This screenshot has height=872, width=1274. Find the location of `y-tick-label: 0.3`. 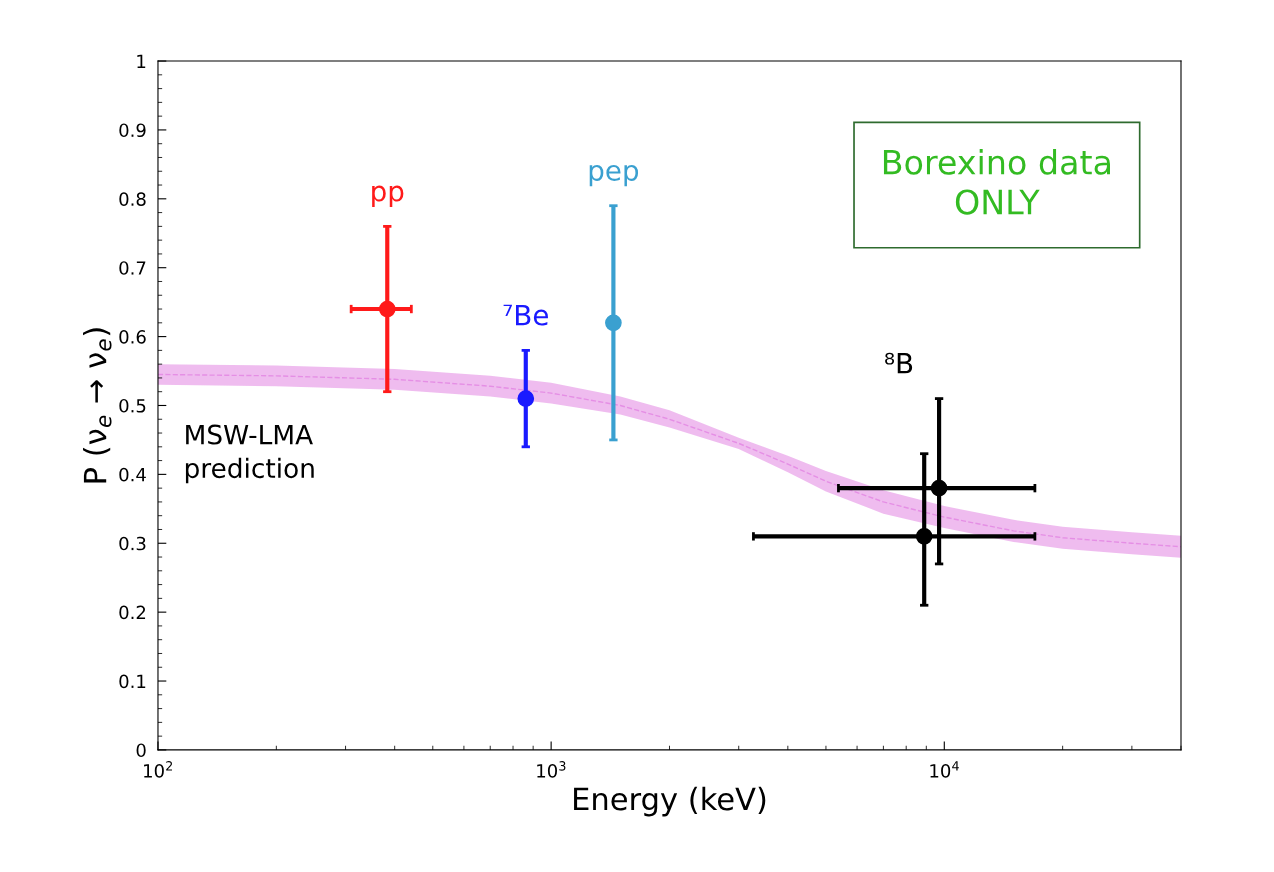

y-tick-label: 0.3 is located at coordinates (132, 543).